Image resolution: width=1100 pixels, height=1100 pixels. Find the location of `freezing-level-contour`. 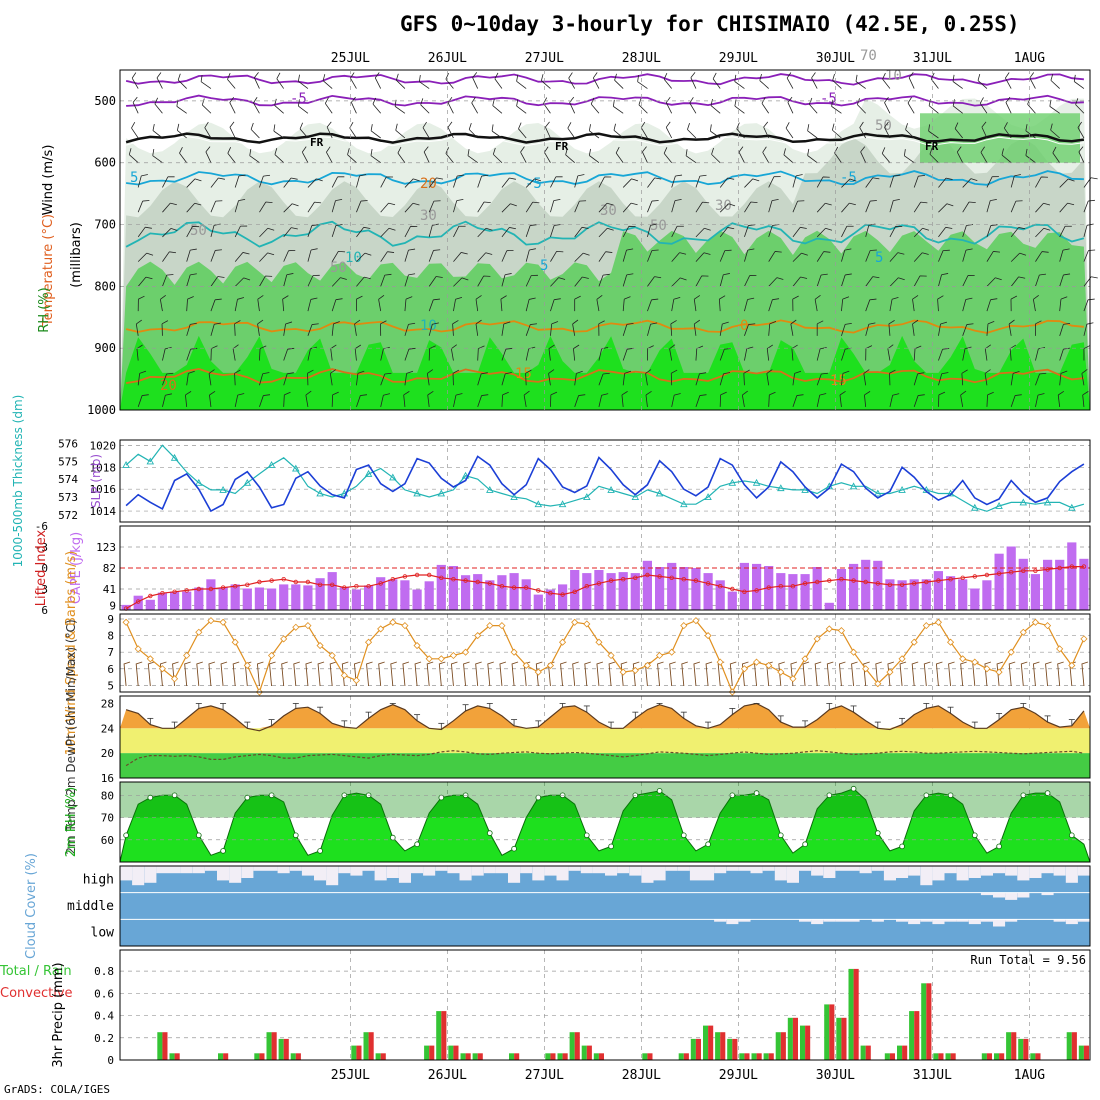

freezing-level-contour is located at coordinates (605, 138).